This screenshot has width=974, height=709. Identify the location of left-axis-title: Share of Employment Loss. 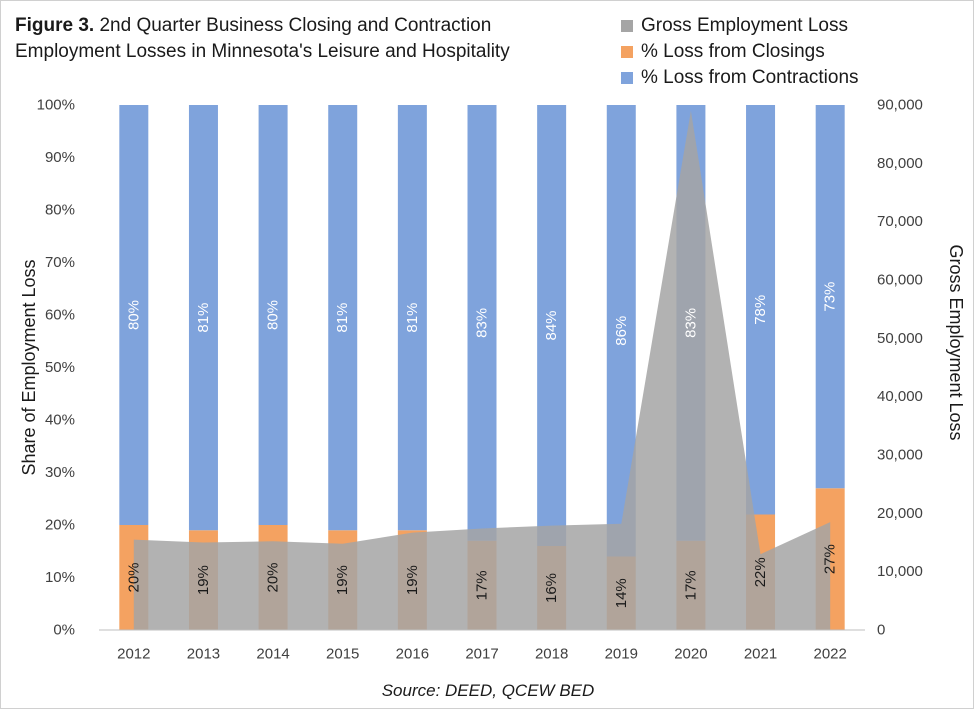
(29, 367).